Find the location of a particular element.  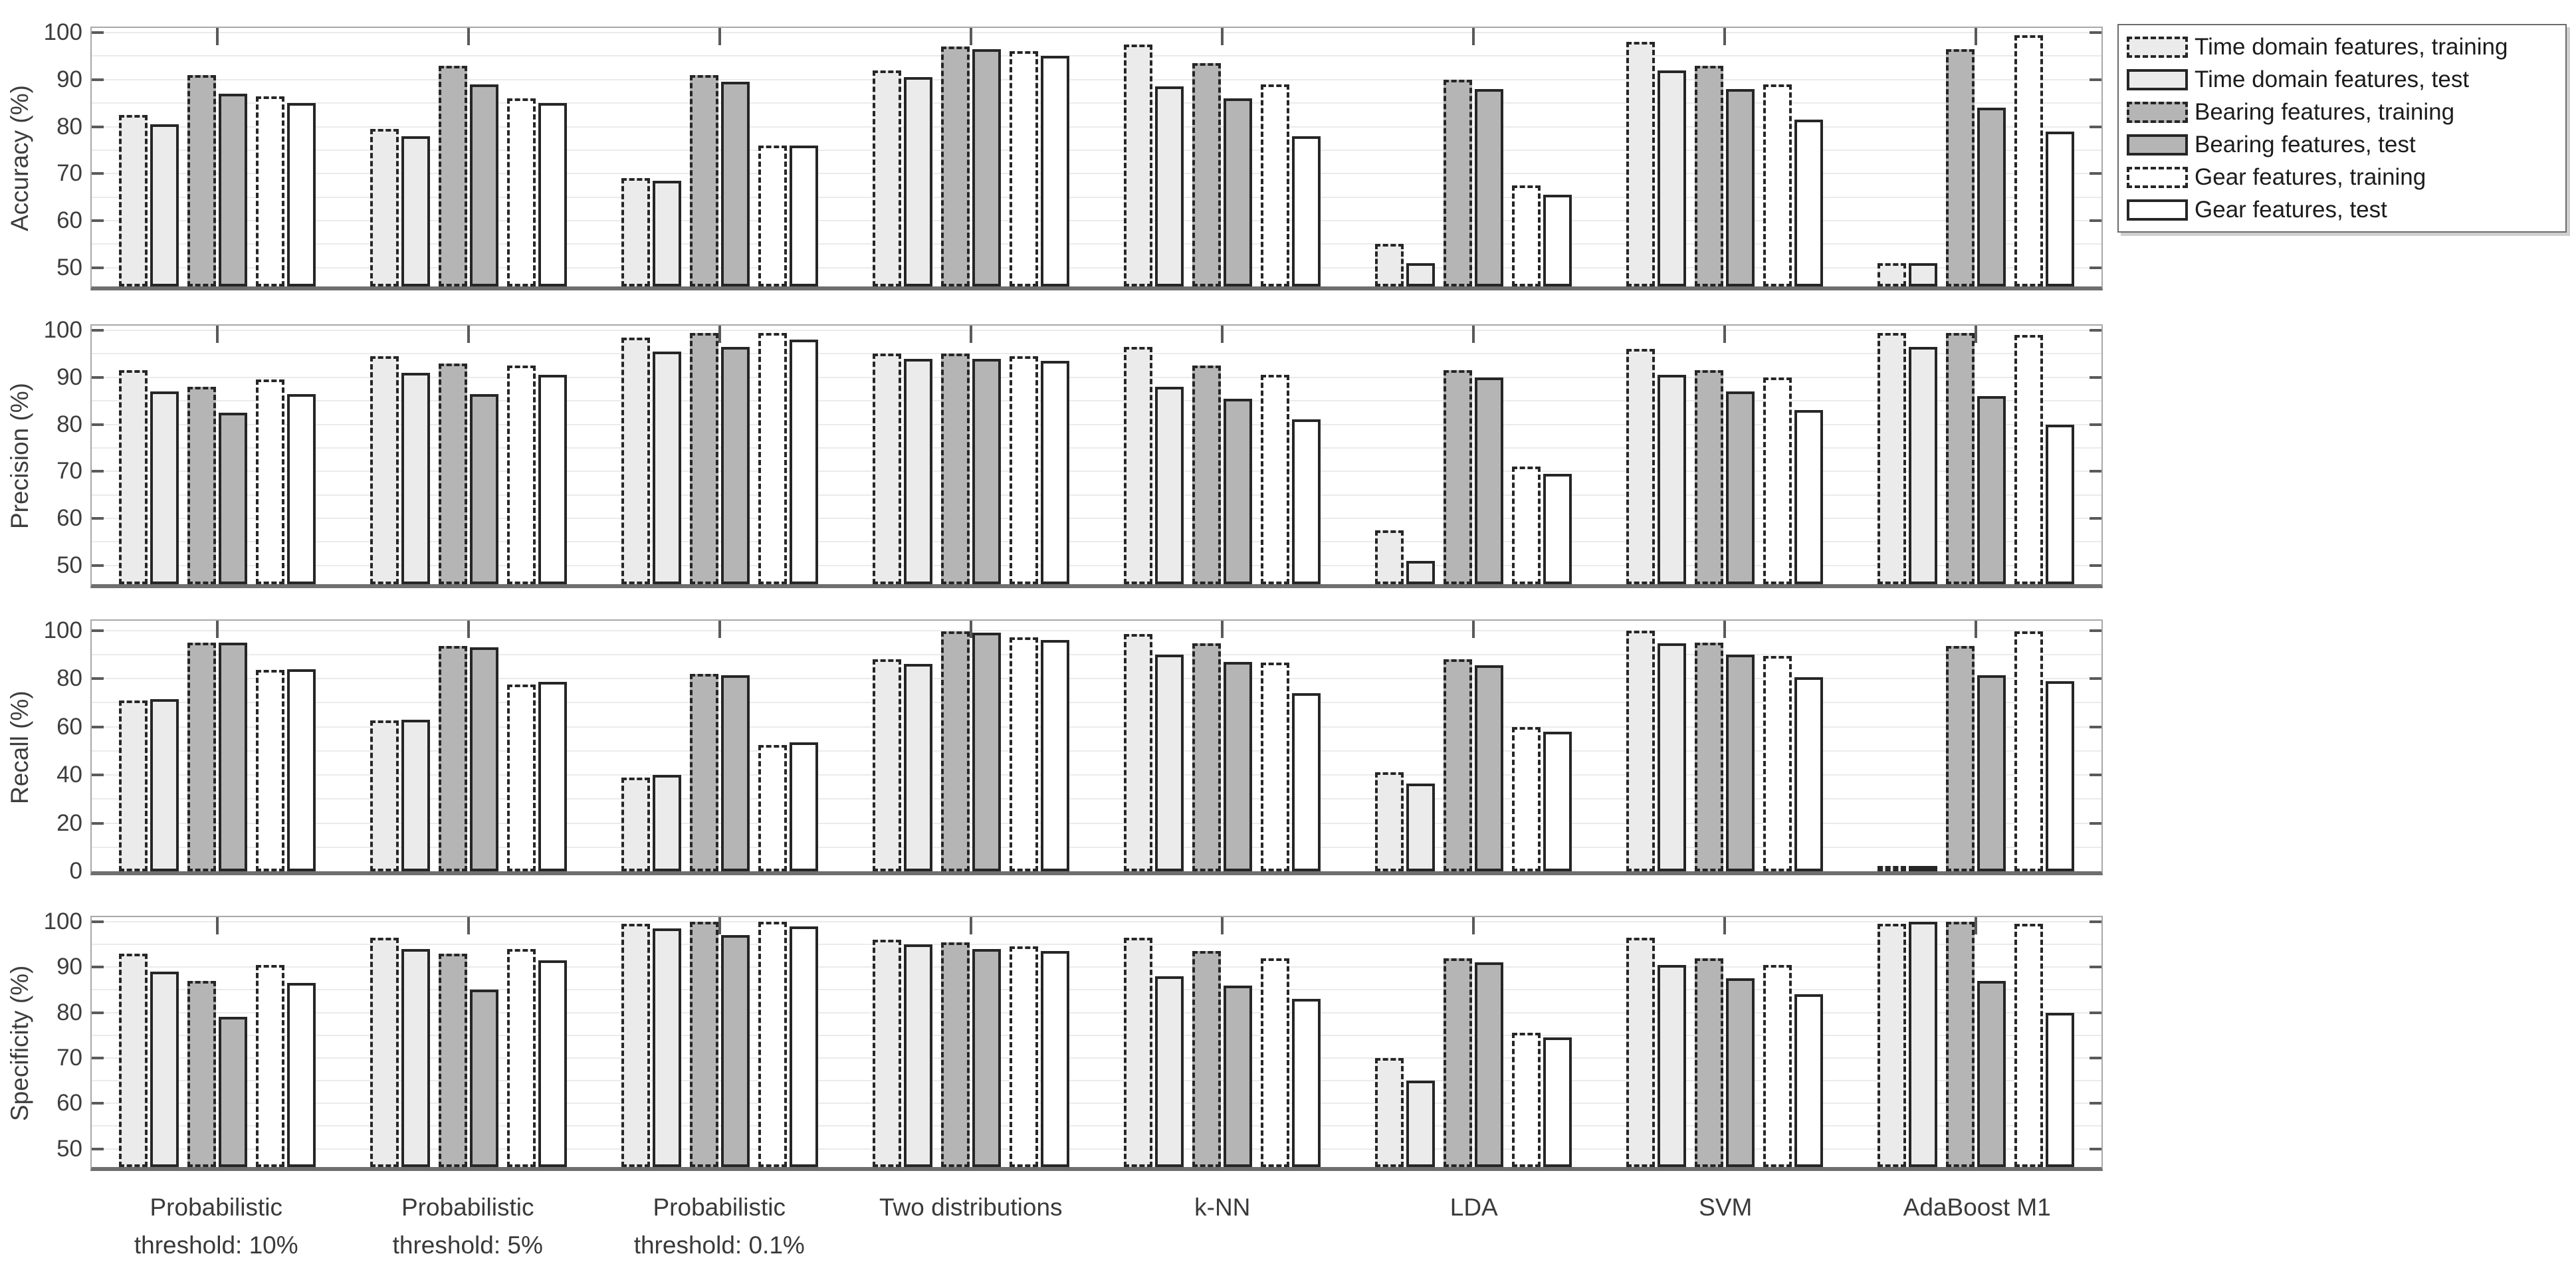

category-label-probabilistic-threshold-0-1: Probabilistic threshold: 0.1% is located at coordinates (719, 1226).